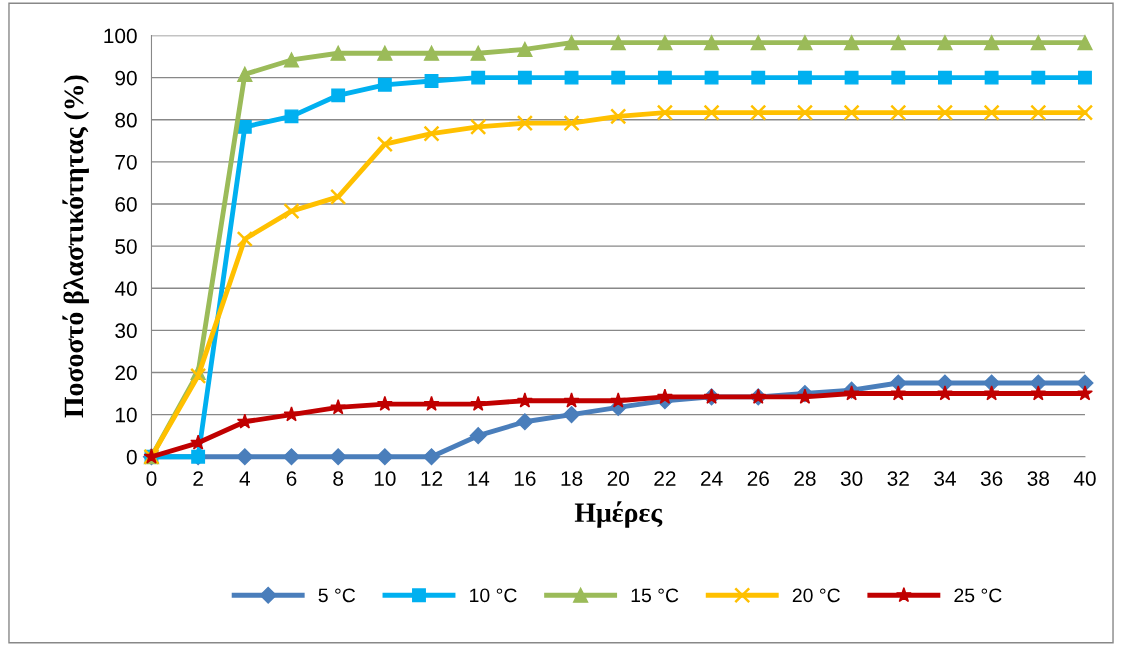 The height and width of the screenshot is (646, 1122). I want to click on legend-label: 15 °C, so click(655, 595).